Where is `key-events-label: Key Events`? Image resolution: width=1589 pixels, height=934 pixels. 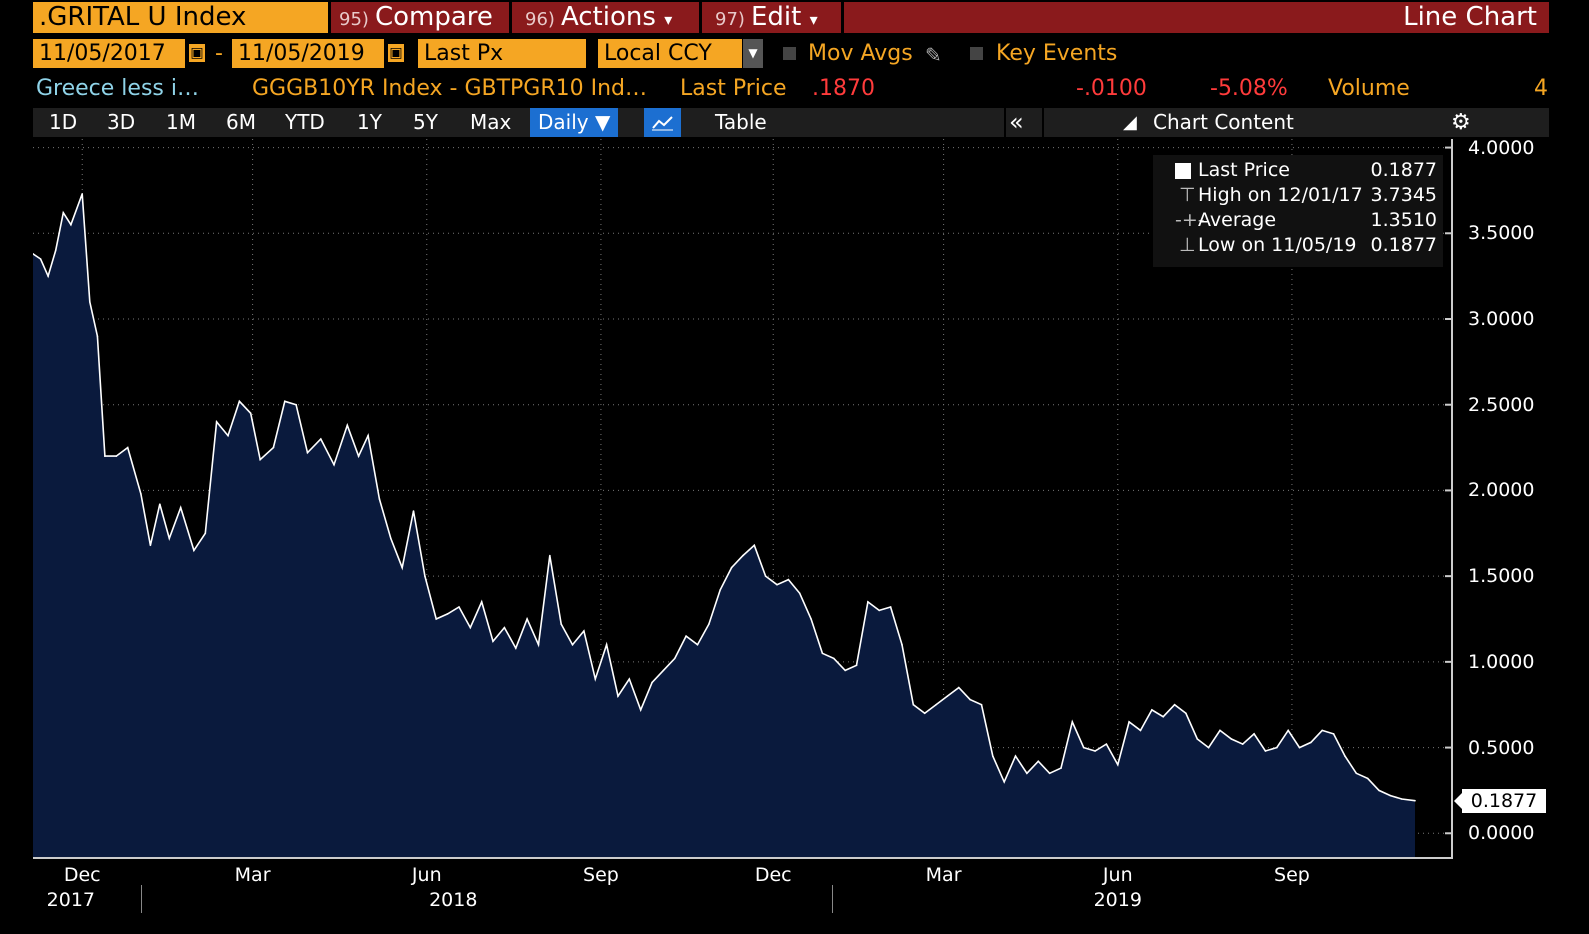 key-events-label: Key Events is located at coordinates (1057, 53).